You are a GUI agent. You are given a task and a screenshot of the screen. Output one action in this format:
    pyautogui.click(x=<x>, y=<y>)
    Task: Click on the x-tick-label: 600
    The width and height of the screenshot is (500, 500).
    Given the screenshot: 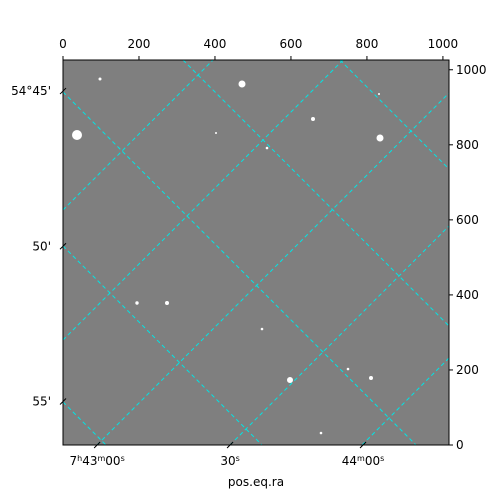 What is the action you would take?
    pyautogui.click(x=290, y=44)
    